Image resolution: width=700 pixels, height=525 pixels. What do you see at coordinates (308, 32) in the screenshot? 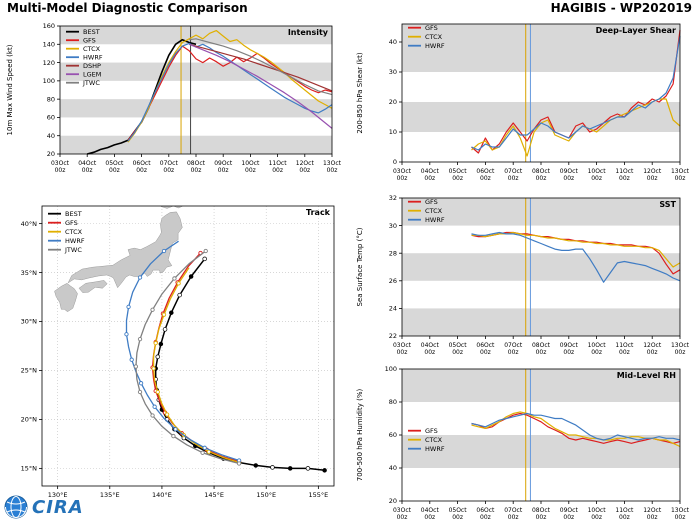
I see `panel-title-intensity: Intensity` at bounding box center [308, 32].